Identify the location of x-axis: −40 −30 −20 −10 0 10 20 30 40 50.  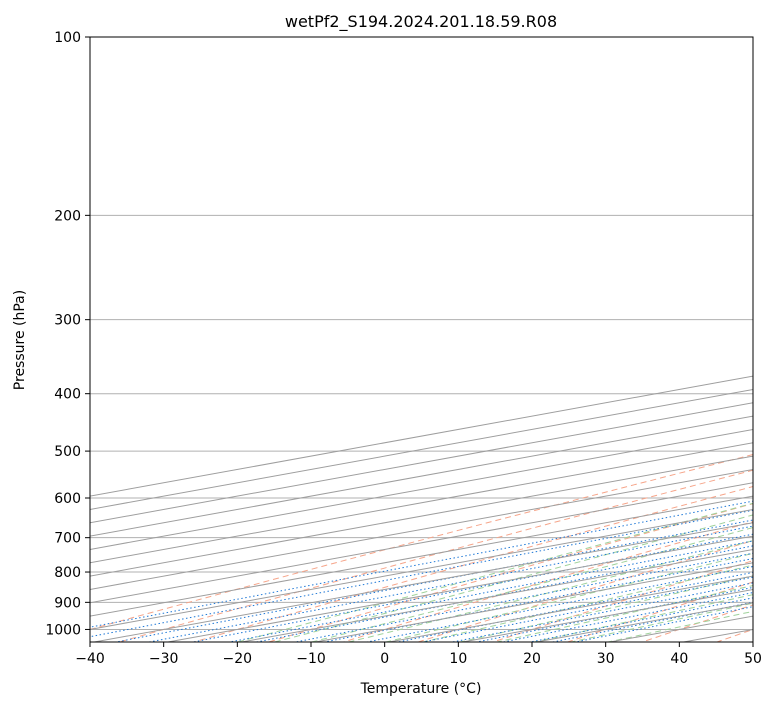
(418, 654).